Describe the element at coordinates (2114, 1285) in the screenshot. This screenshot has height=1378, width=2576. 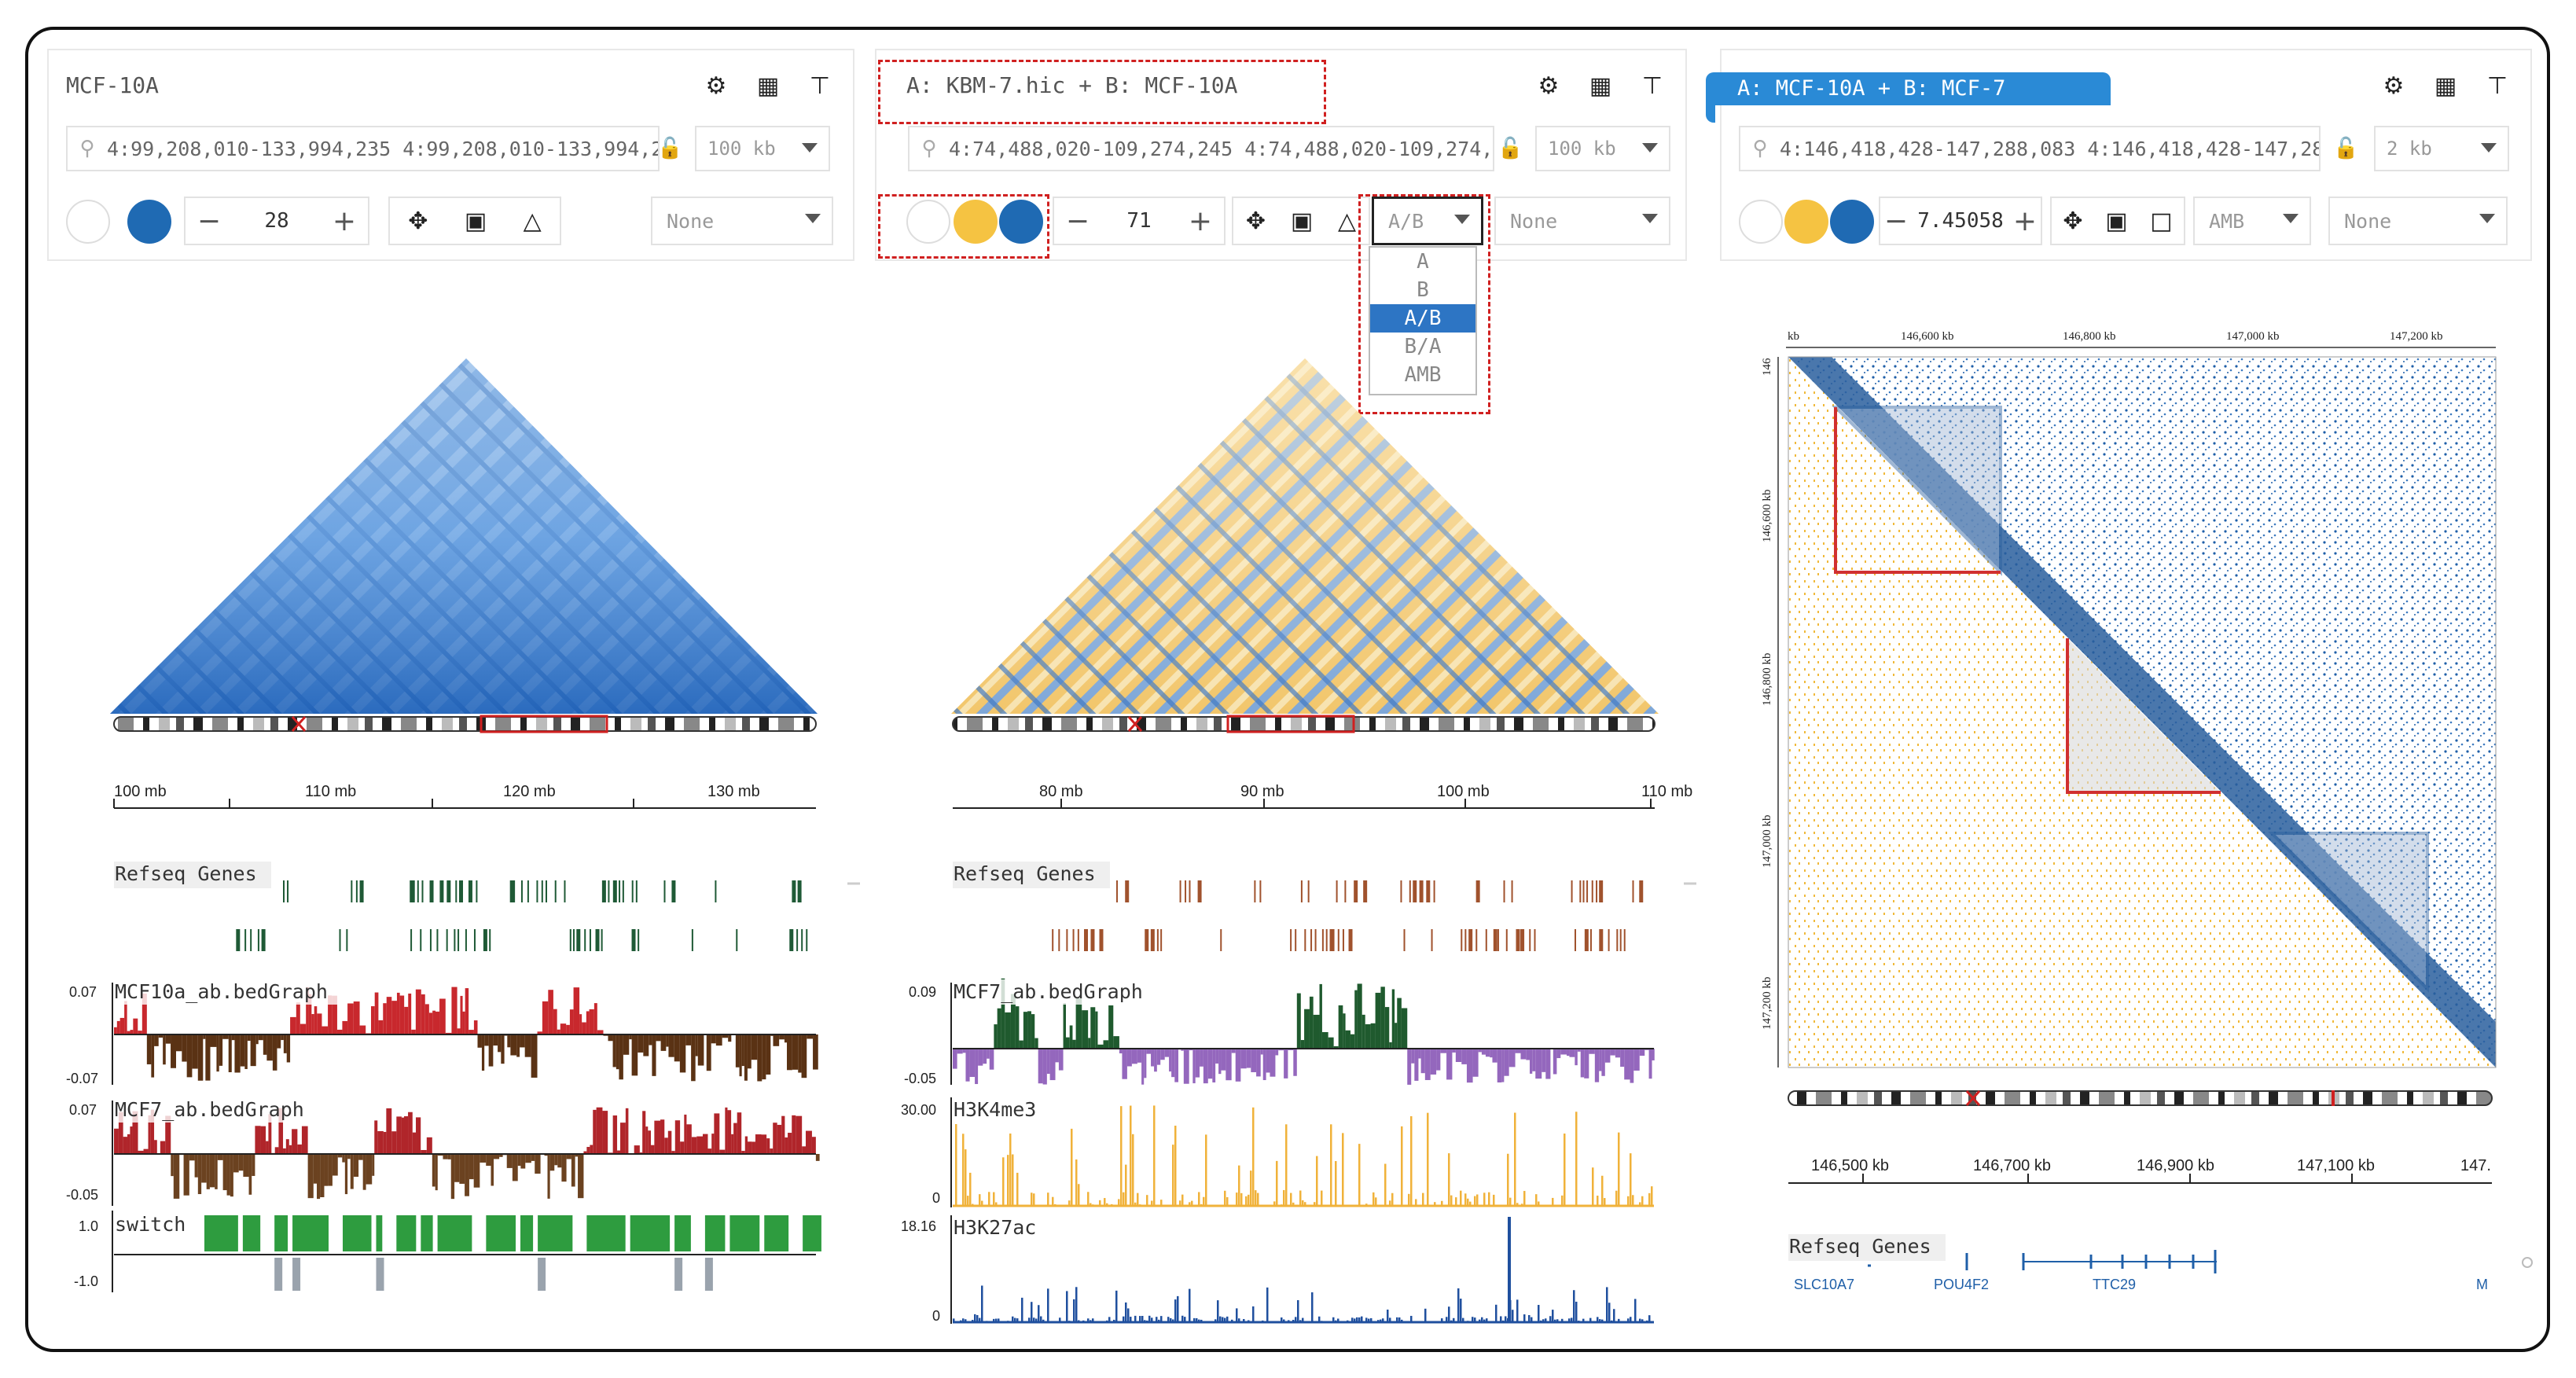
I see `gene-label: TTC29` at that location.